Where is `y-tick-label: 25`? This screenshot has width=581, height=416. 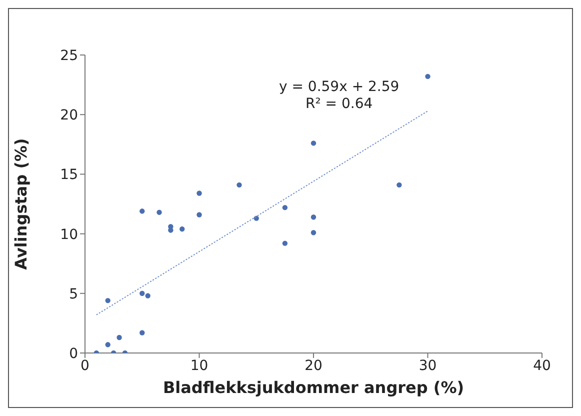
y-tick-label: 25 is located at coordinates (69, 56).